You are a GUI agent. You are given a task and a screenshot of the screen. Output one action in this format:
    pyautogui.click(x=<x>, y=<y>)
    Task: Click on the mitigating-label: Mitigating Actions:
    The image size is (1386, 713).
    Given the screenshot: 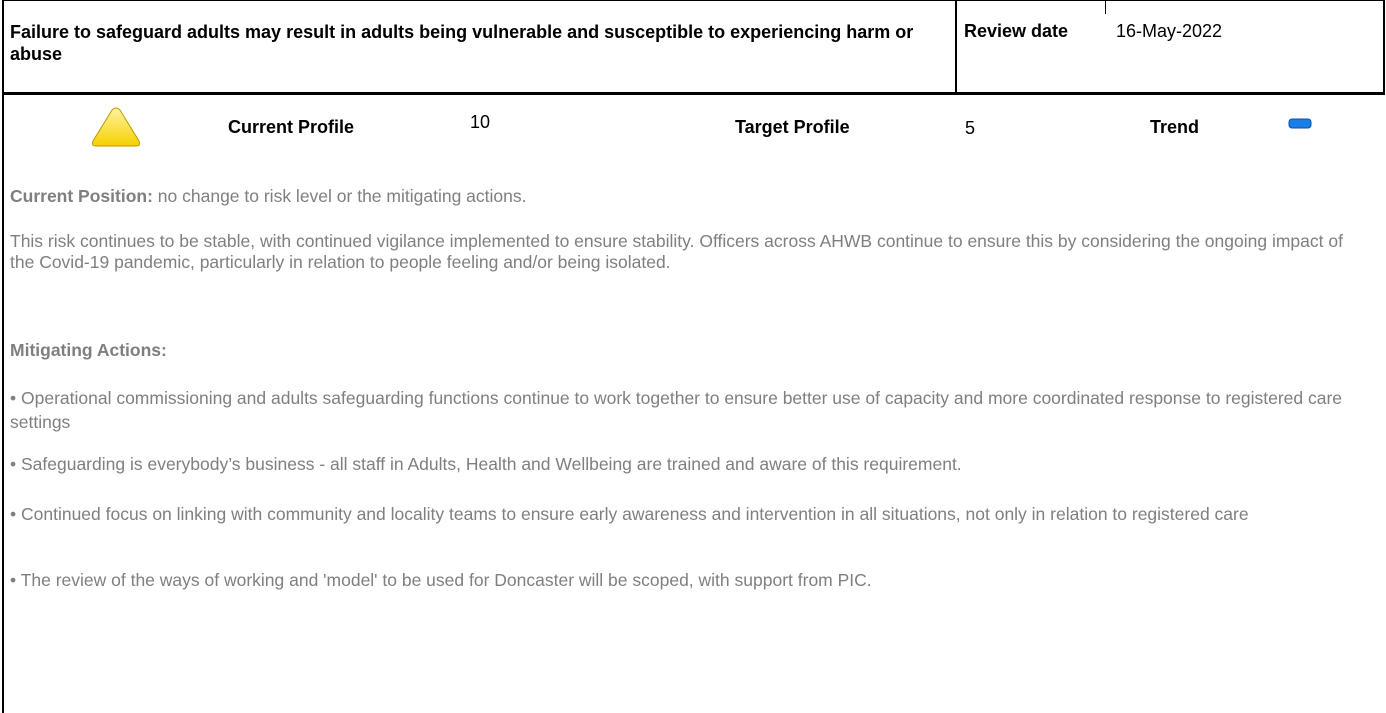 What is the action you would take?
    pyautogui.click(x=88, y=350)
    